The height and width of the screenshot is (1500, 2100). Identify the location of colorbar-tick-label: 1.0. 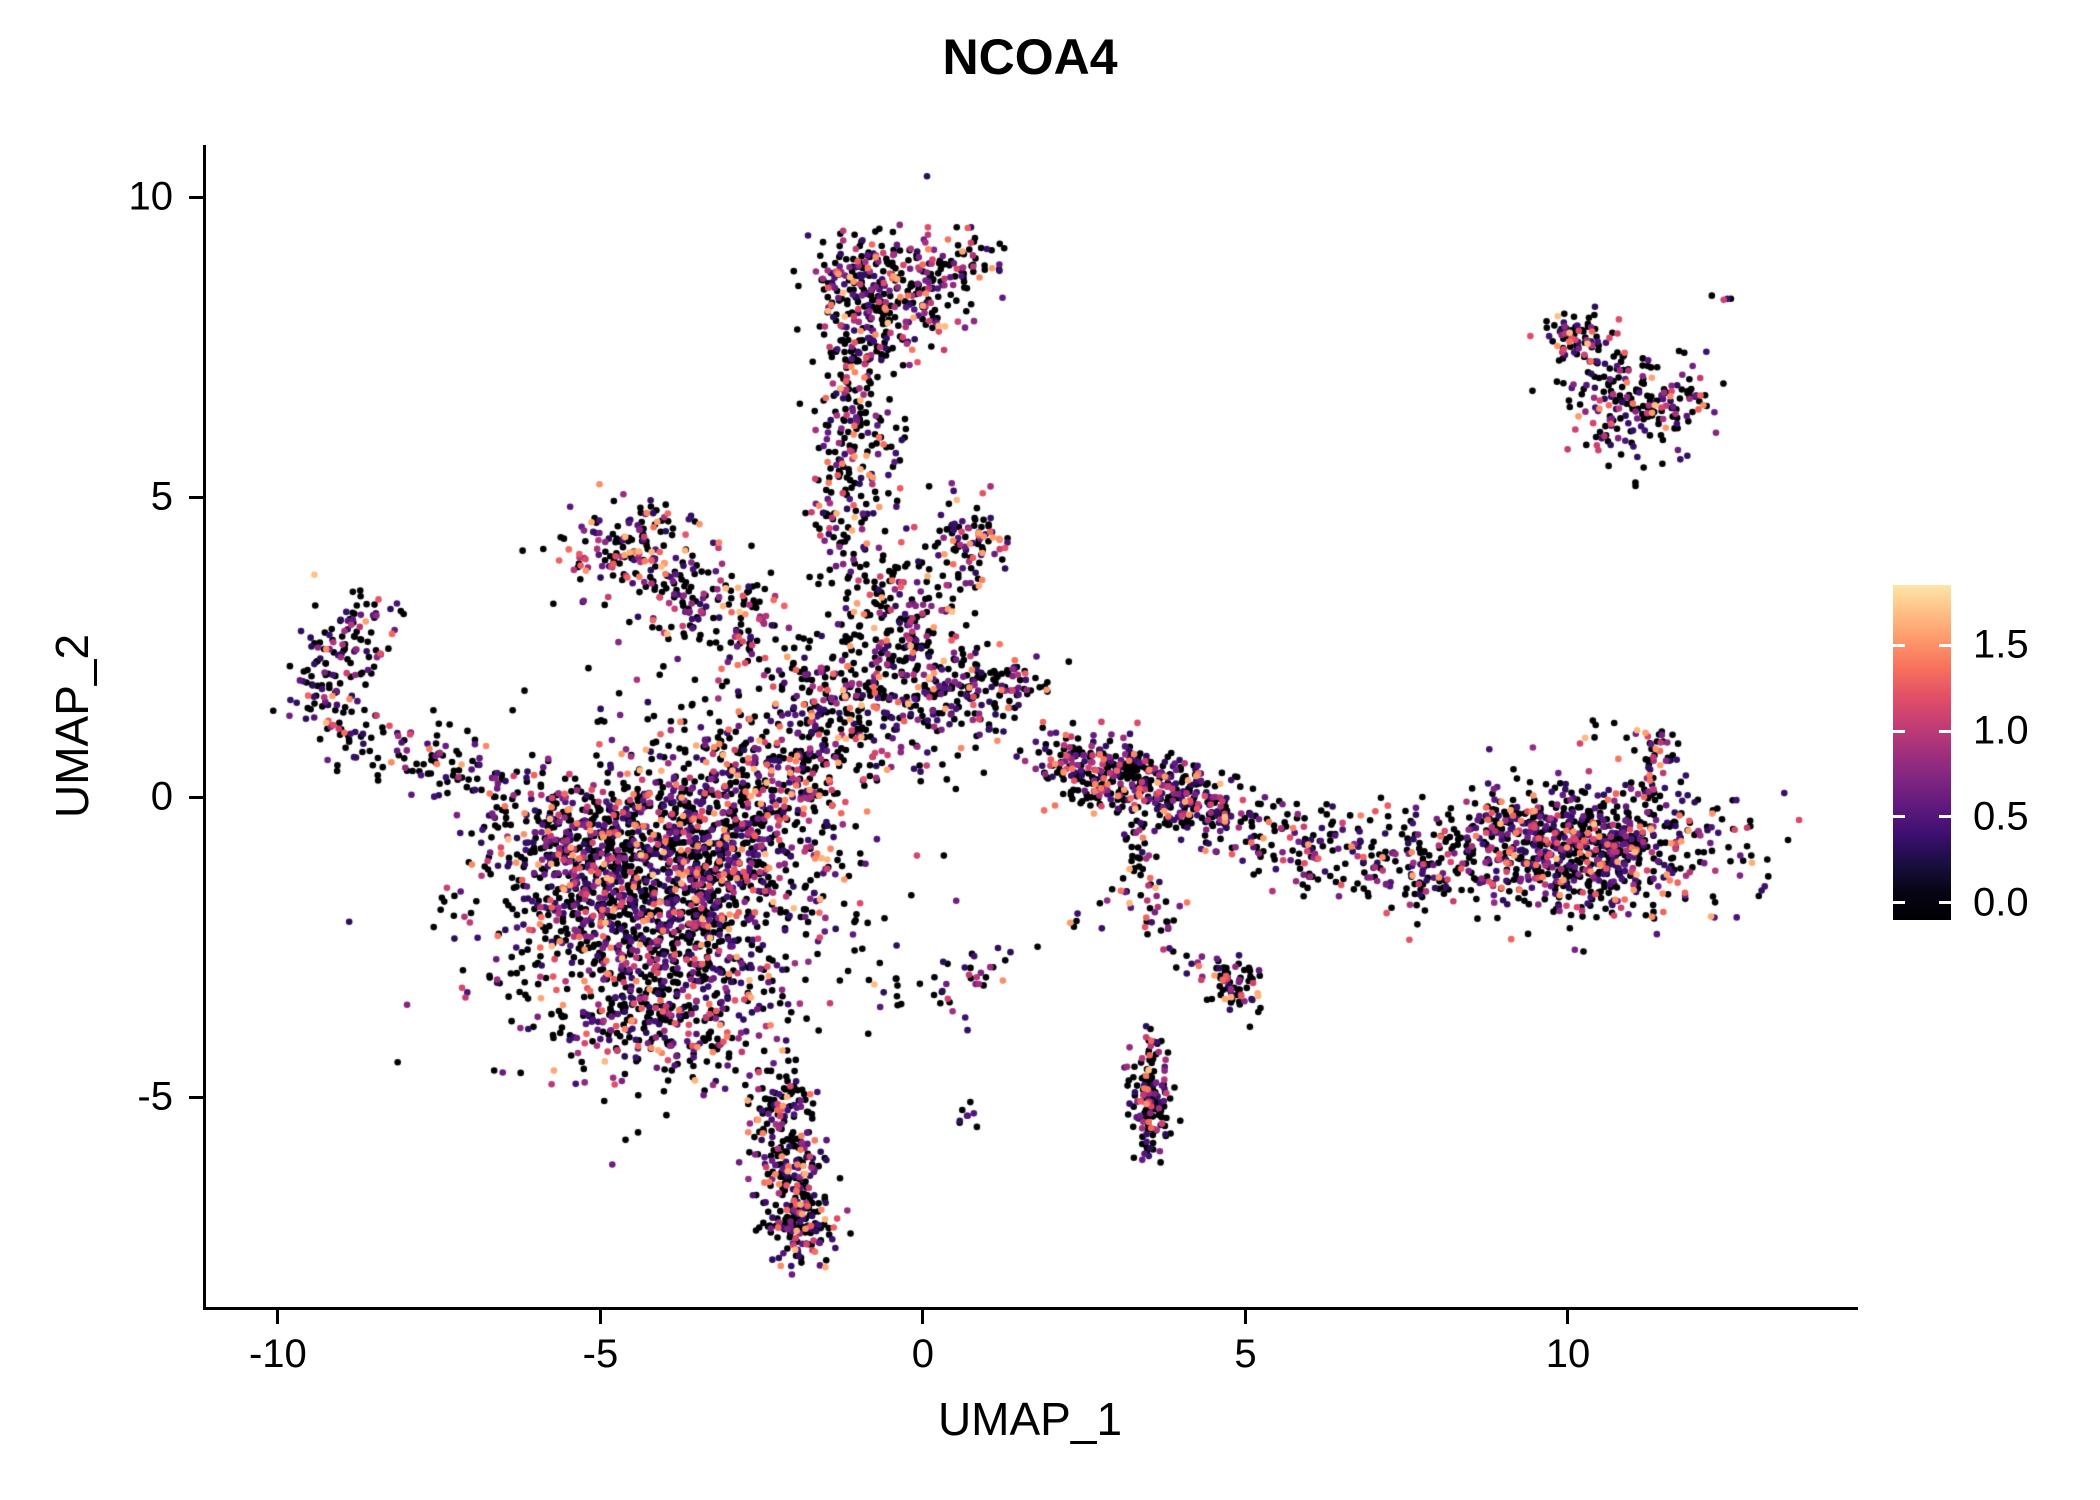
(2001, 730).